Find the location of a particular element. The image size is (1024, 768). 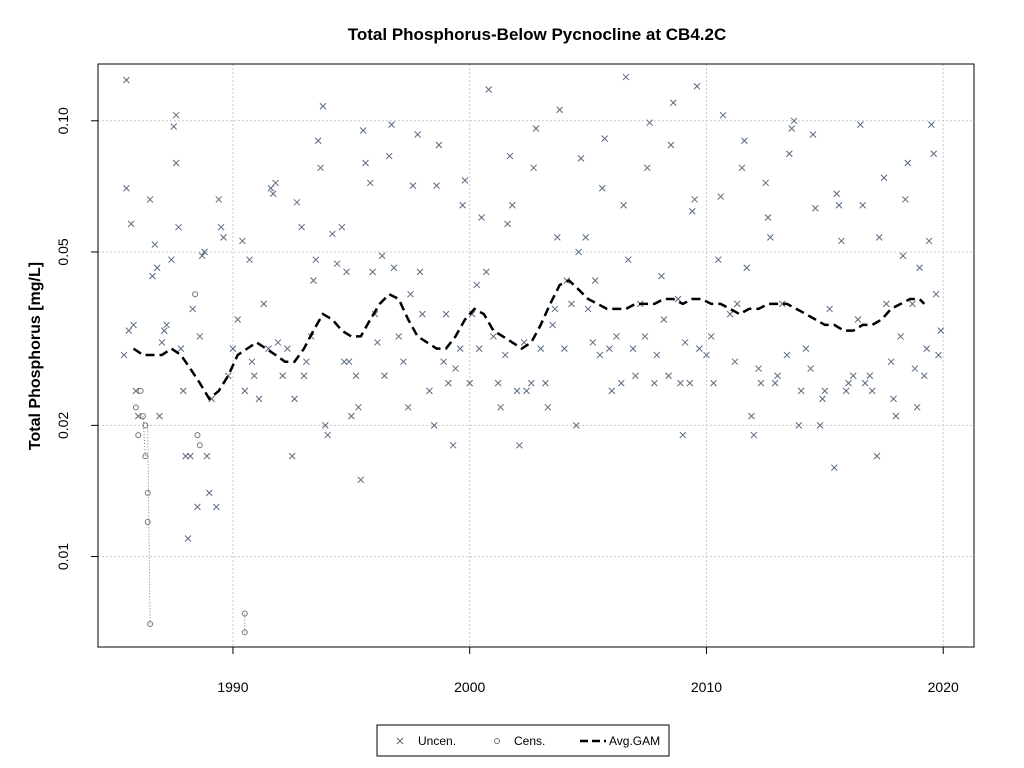

gam-line is located at coordinates (529, 340).